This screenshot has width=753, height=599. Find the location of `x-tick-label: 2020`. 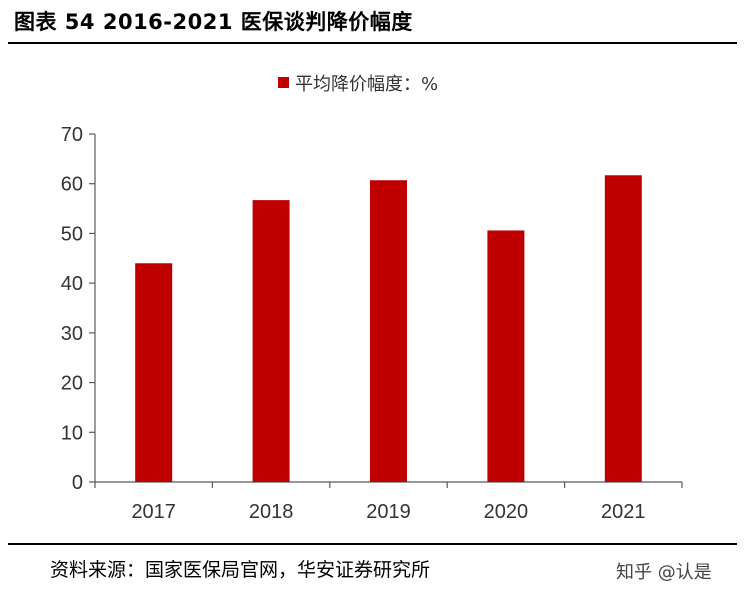

x-tick-label: 2020 is located at coordinates (506, 512).